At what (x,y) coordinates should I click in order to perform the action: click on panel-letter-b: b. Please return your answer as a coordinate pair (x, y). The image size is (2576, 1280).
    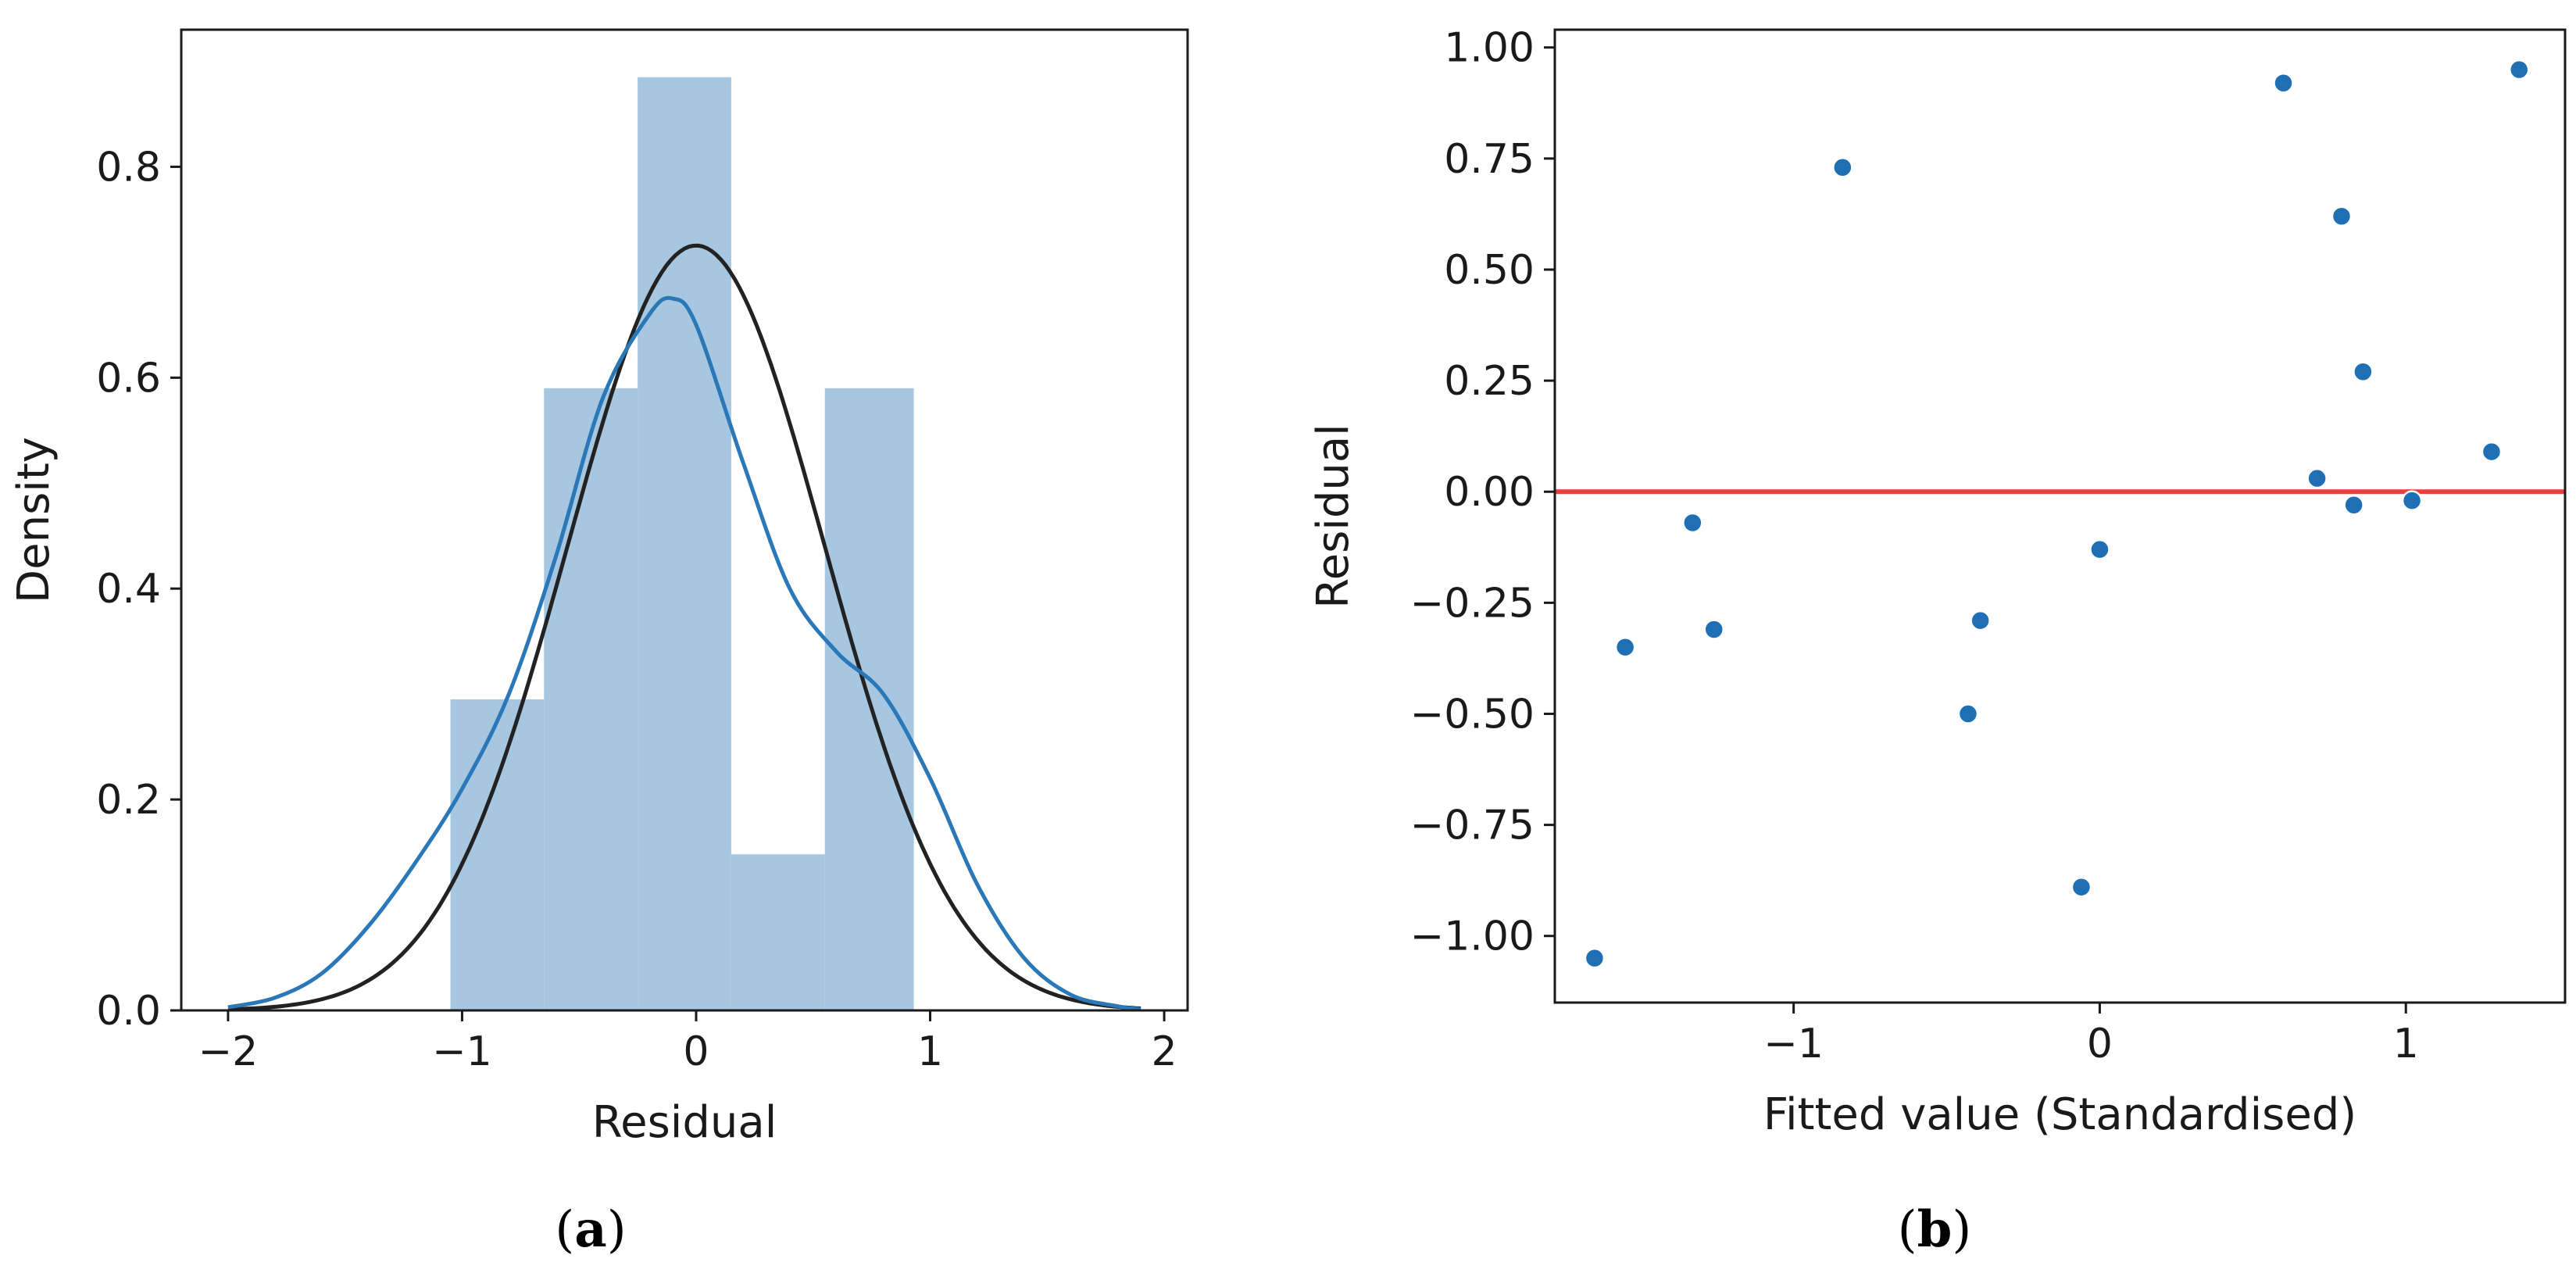
    Looking at the image, I should click on (1935, 1229).